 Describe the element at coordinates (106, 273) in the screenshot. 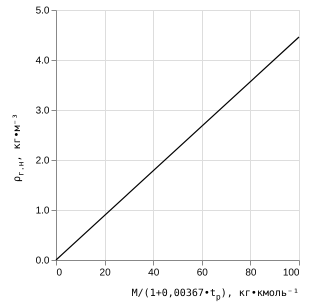

I see `x-tick-label: 20` at that location.